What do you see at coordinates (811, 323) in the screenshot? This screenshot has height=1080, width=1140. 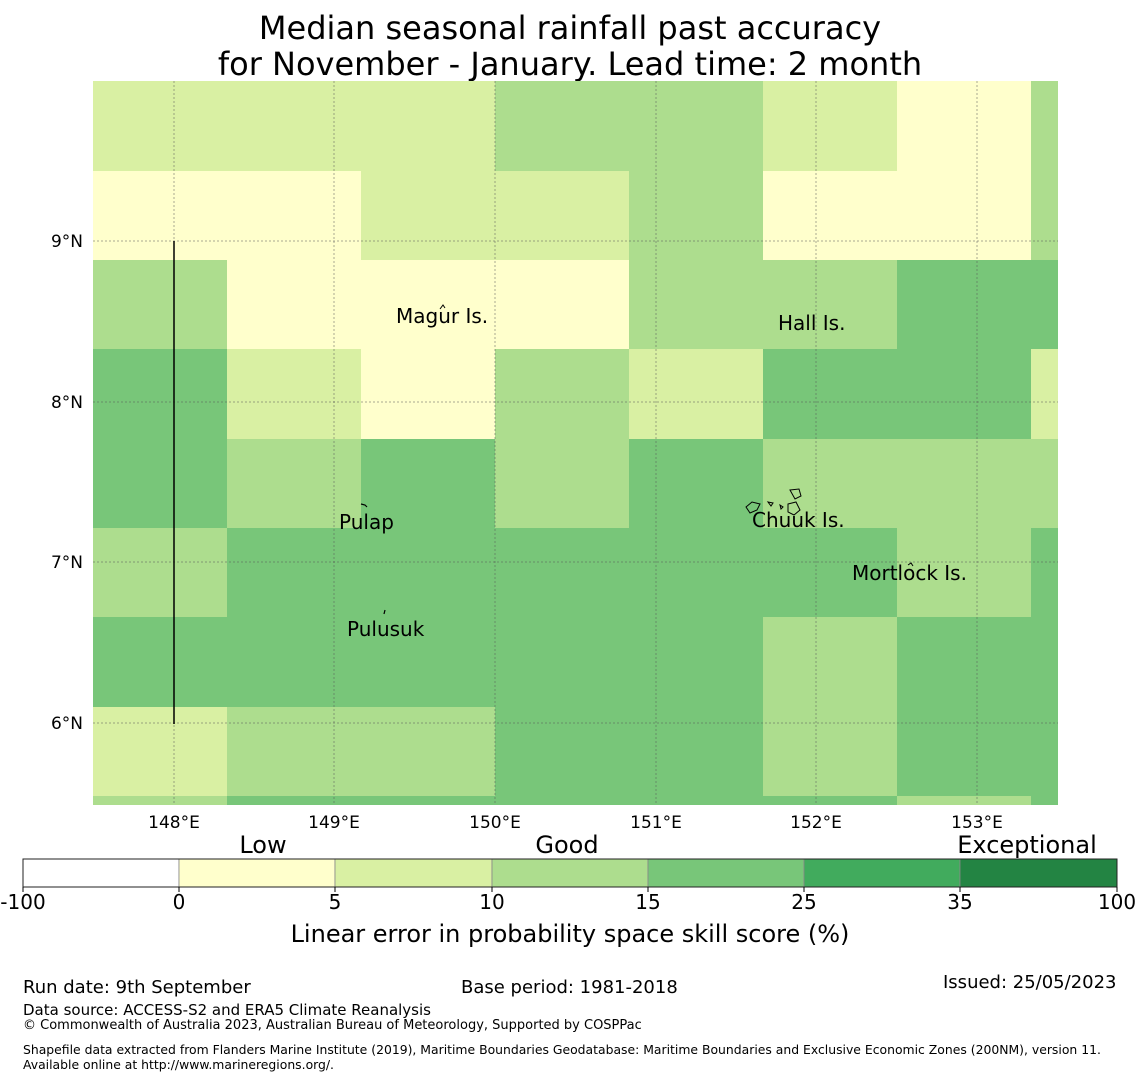 I see `place-label-hall: Hall Is.` at bounding box center [811, 323].